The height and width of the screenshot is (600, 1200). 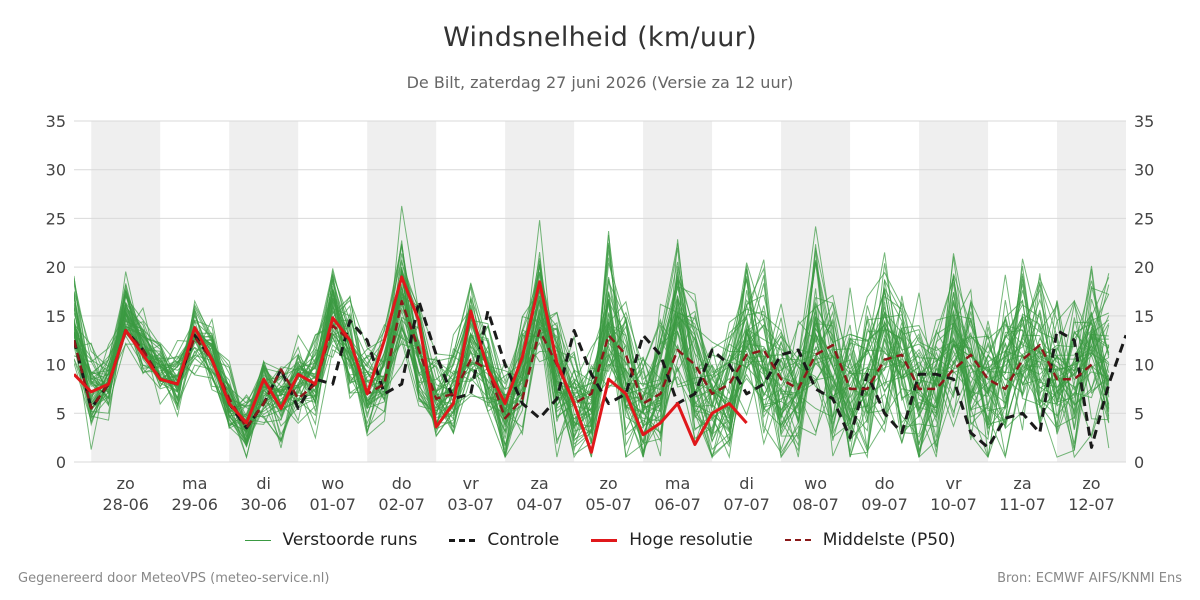 What do you see at coordinates (1144, 267) in the screenshot?
I see `y-tick-label-right: 20` at bounding box center [1144, 267].